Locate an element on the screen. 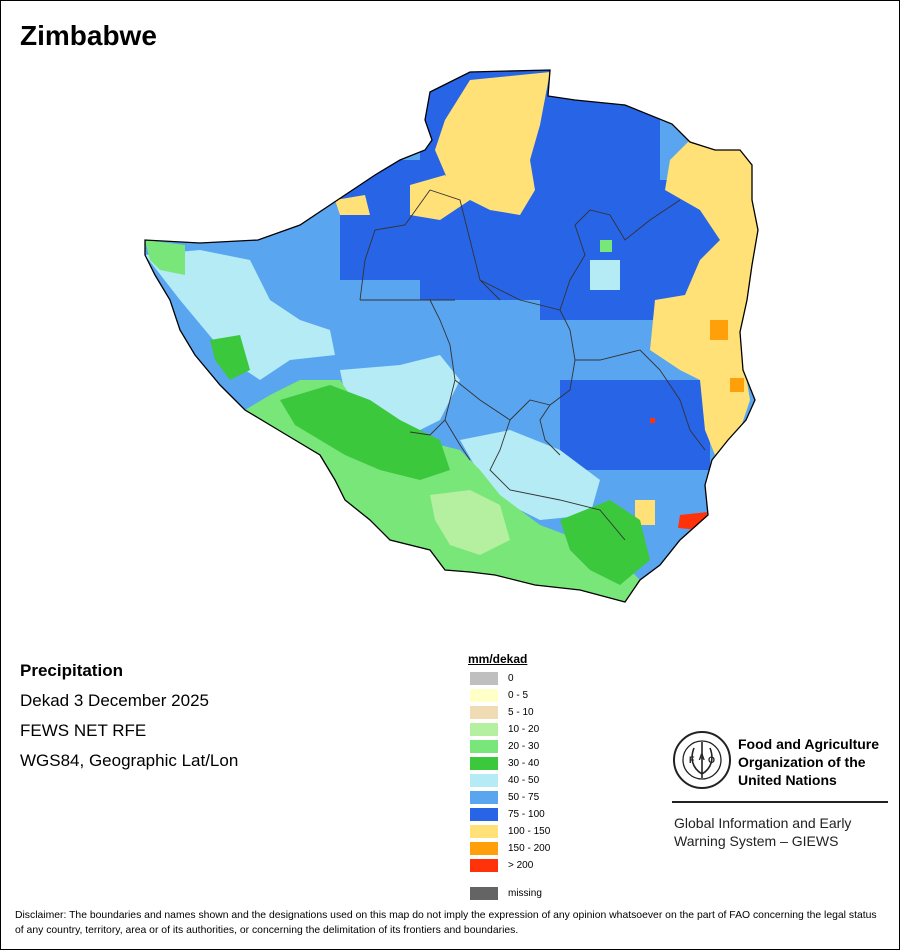 This screenshot has width=900, height=950. fao-logo-icon: F A O is located at coordinates (702, 760).